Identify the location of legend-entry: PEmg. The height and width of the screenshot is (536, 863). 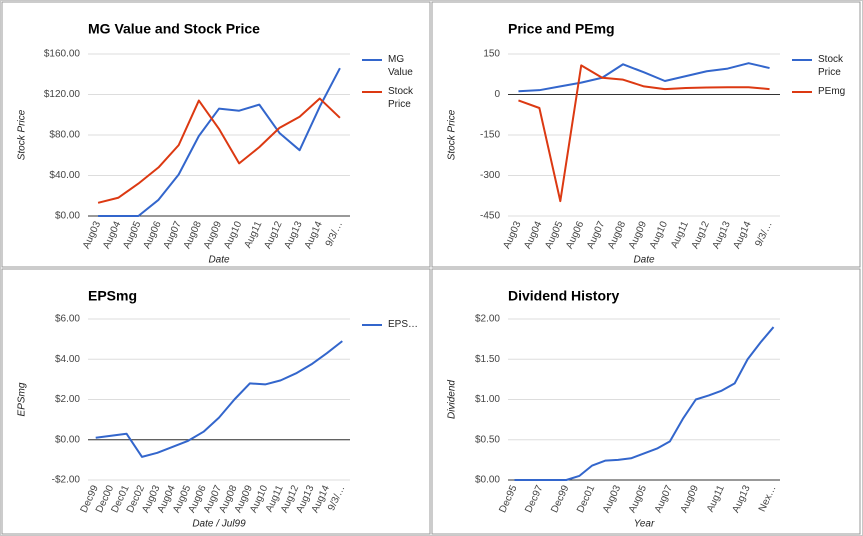
(832, 91).